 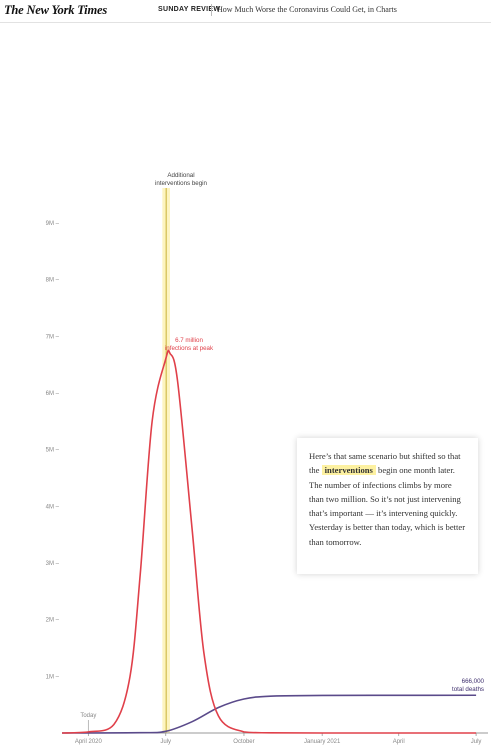 I want to click on section-label: SUNDAY REVIEW, so click(x=189, y=9).